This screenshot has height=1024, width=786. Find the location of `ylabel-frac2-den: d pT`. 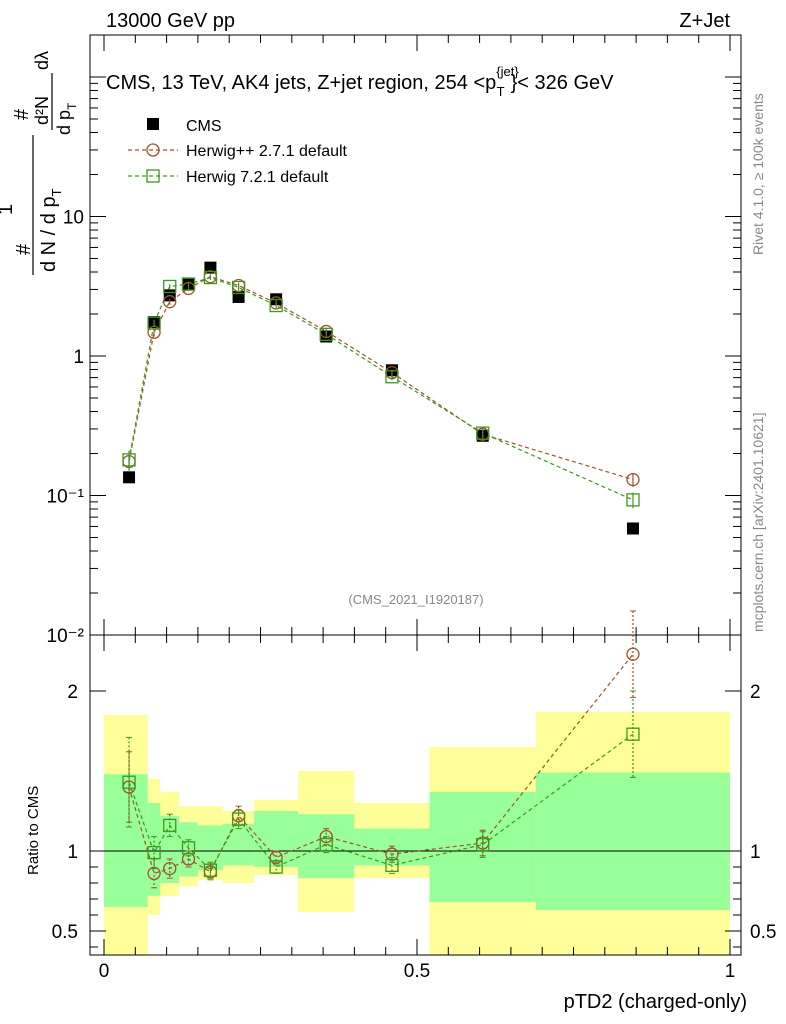

ylabel-frac2-den: d pT is located at coordinates (66, 118).